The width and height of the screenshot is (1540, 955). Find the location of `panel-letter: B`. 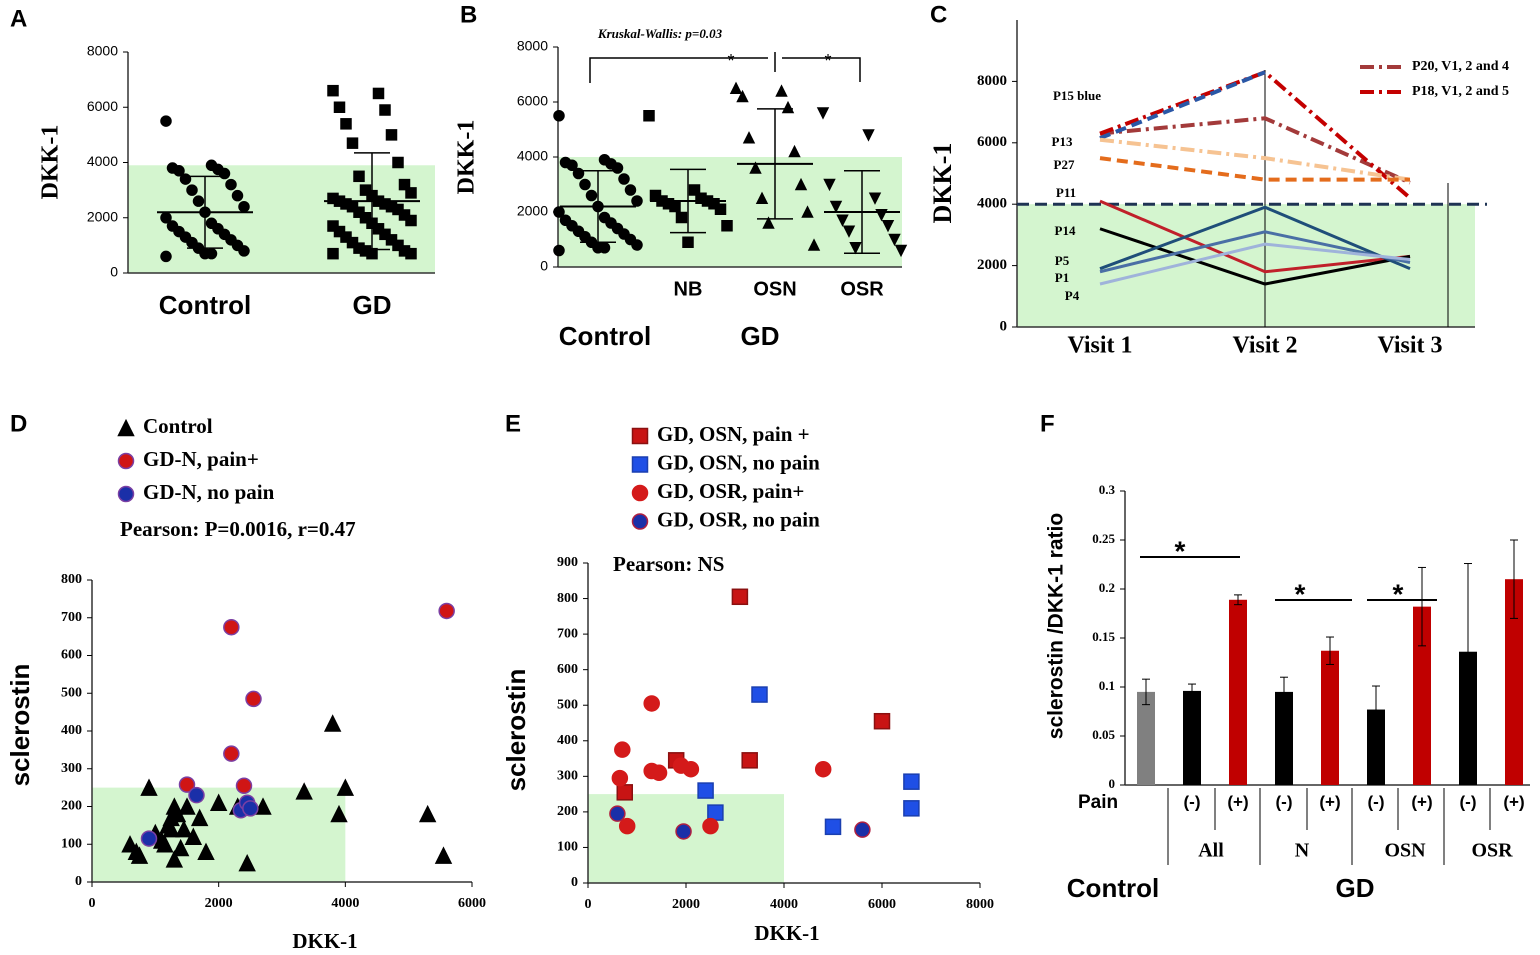

panel-letter: B is located at coordinates (468, 14).